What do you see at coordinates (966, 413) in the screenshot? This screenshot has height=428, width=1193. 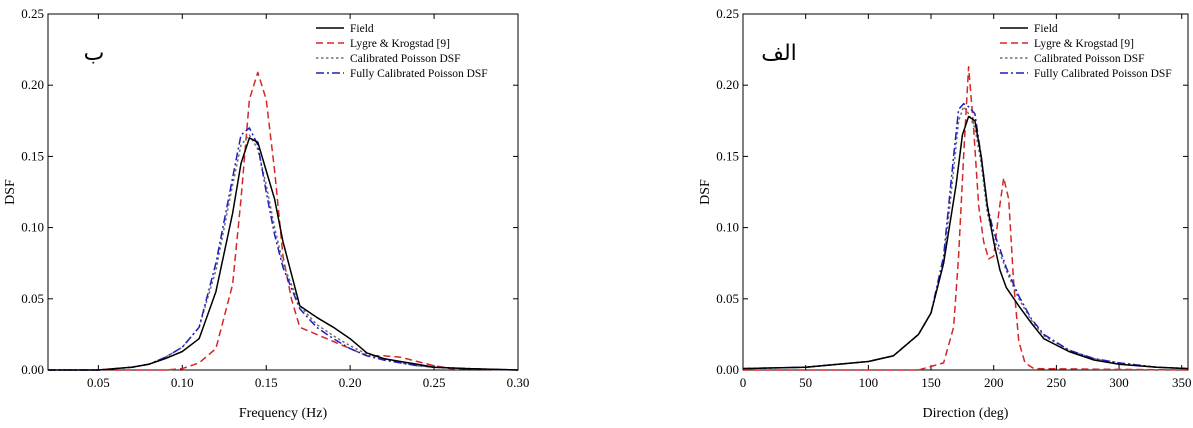 I see `x-axis-label: Direction (deg)` at bounding box center [966, 413].